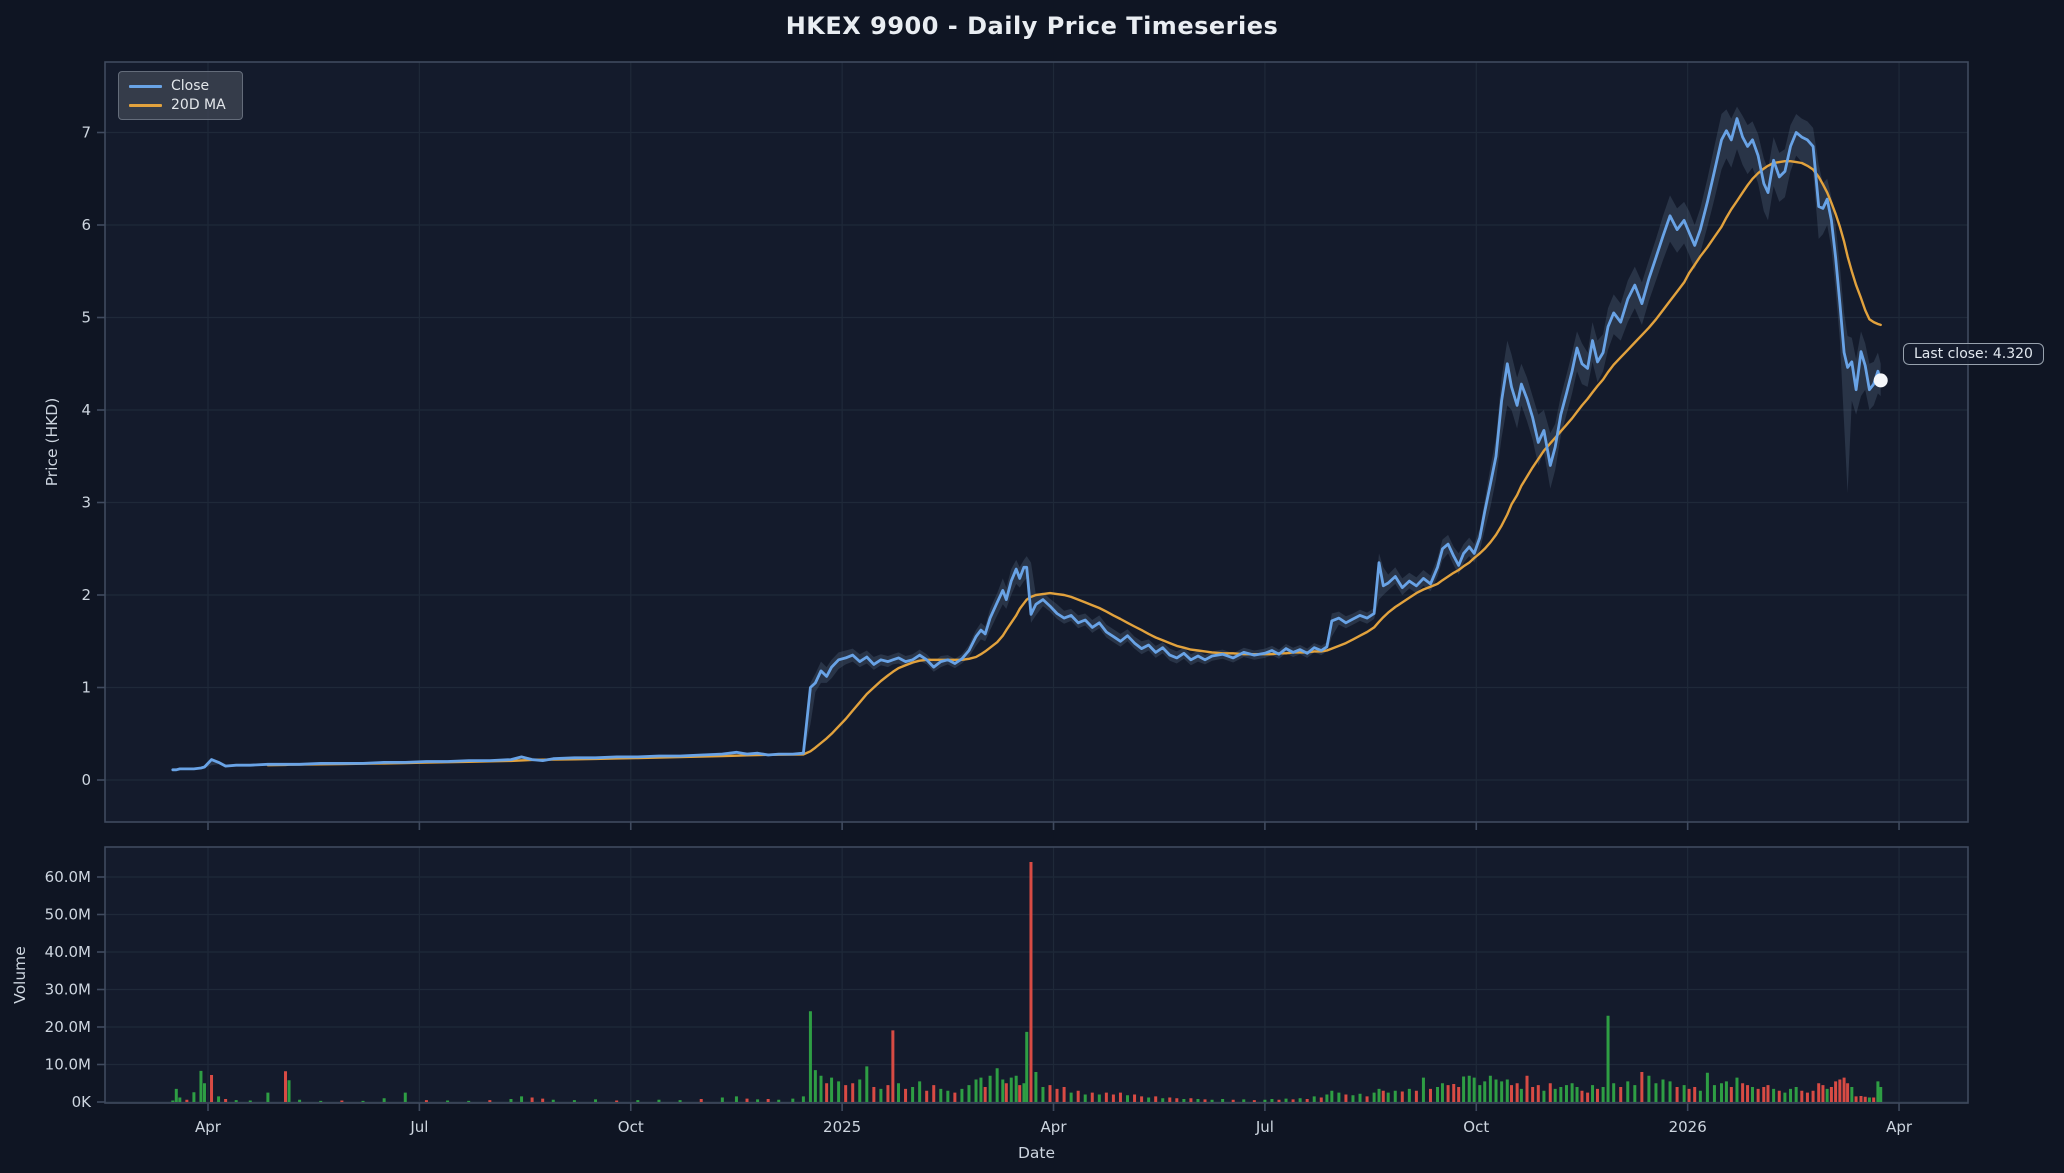 The height and width of the screenshot is (1173, 2064). Describe the element at coordinates (86, 410) in the screenshot. I see `price-tick-label: 4` at that location.